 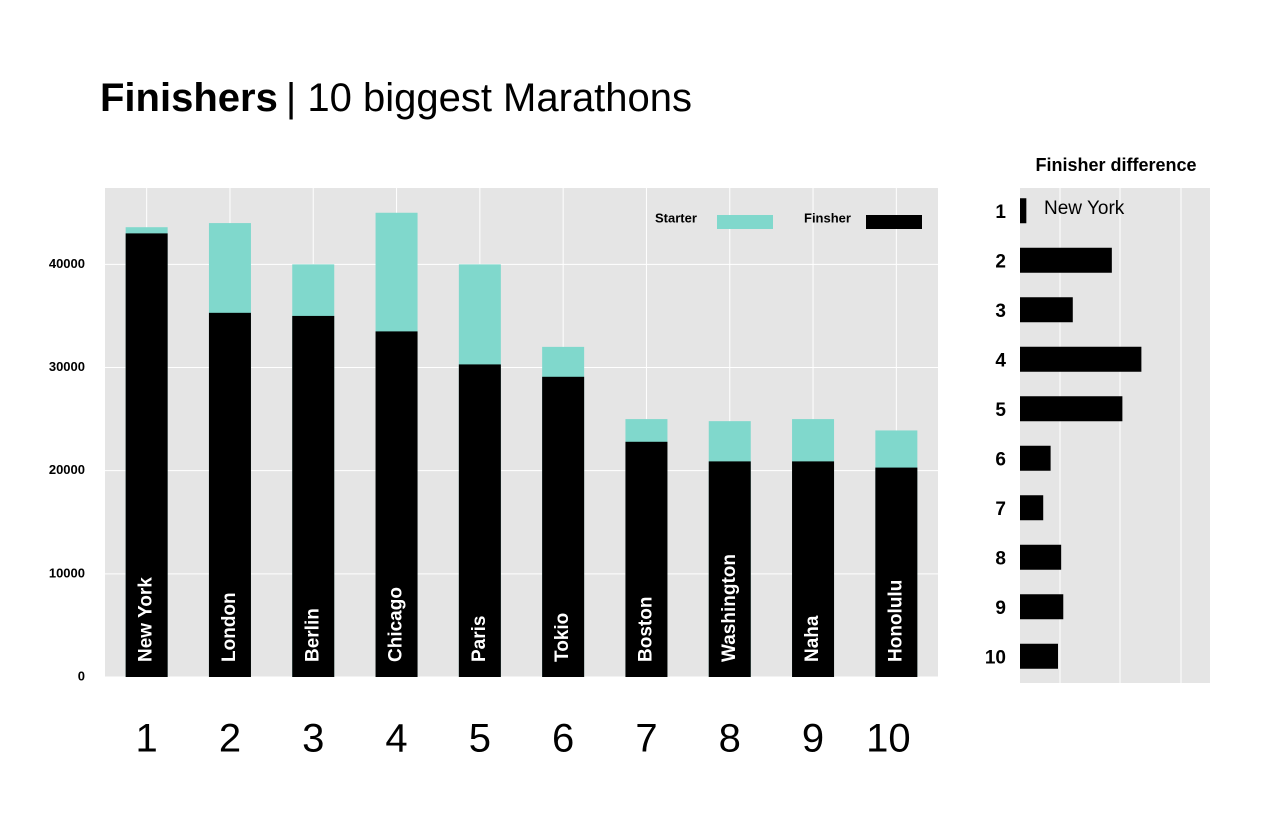 What do you see at coordinates (230, 739) in the screenshot?
I see `x-tick-label: 2` at bounding box center [230, 739].